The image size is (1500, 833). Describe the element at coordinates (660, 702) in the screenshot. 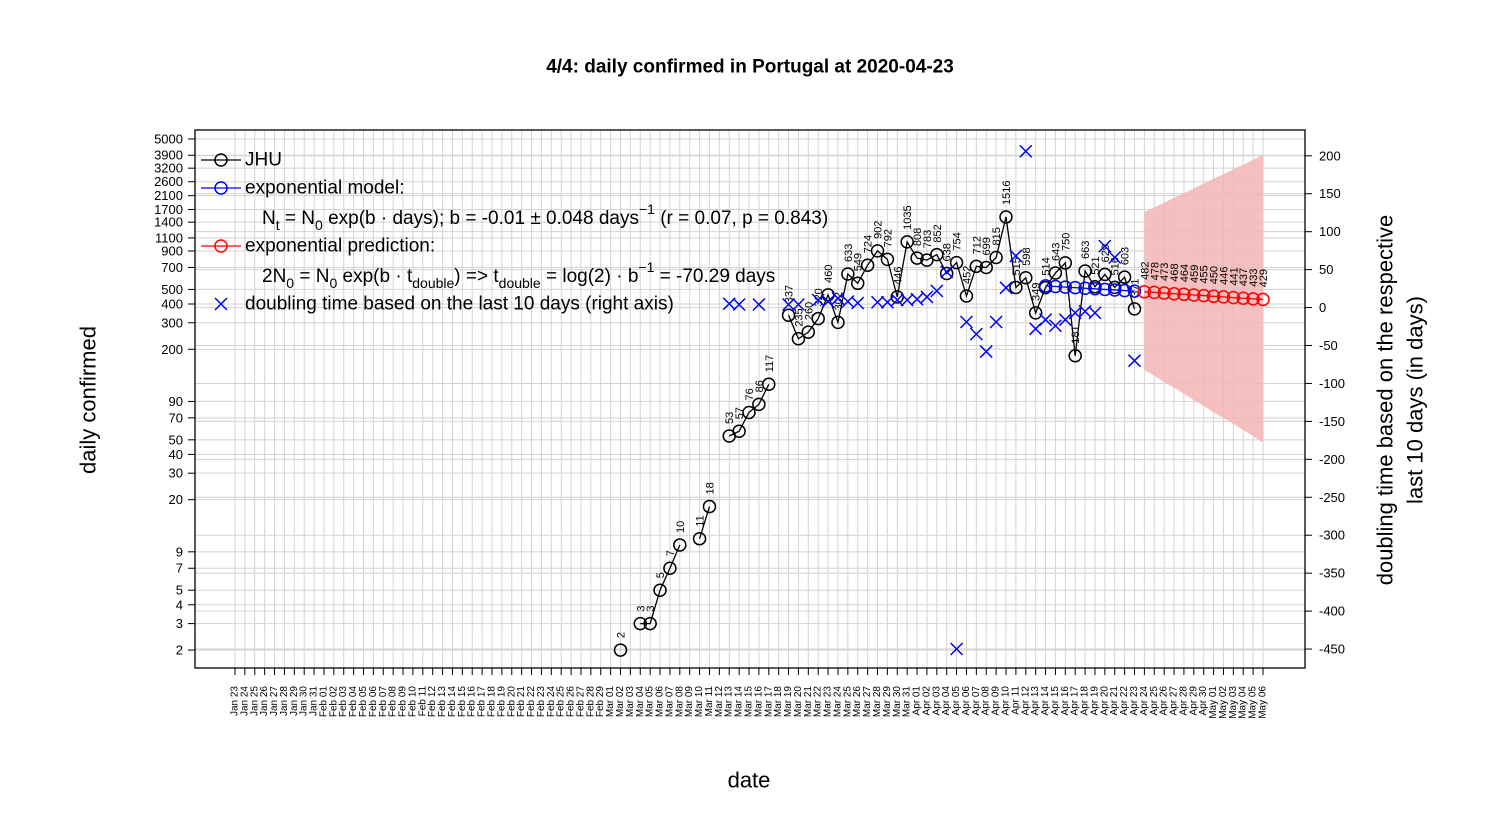

I see `x-tick-label: Mar 06` at that location.